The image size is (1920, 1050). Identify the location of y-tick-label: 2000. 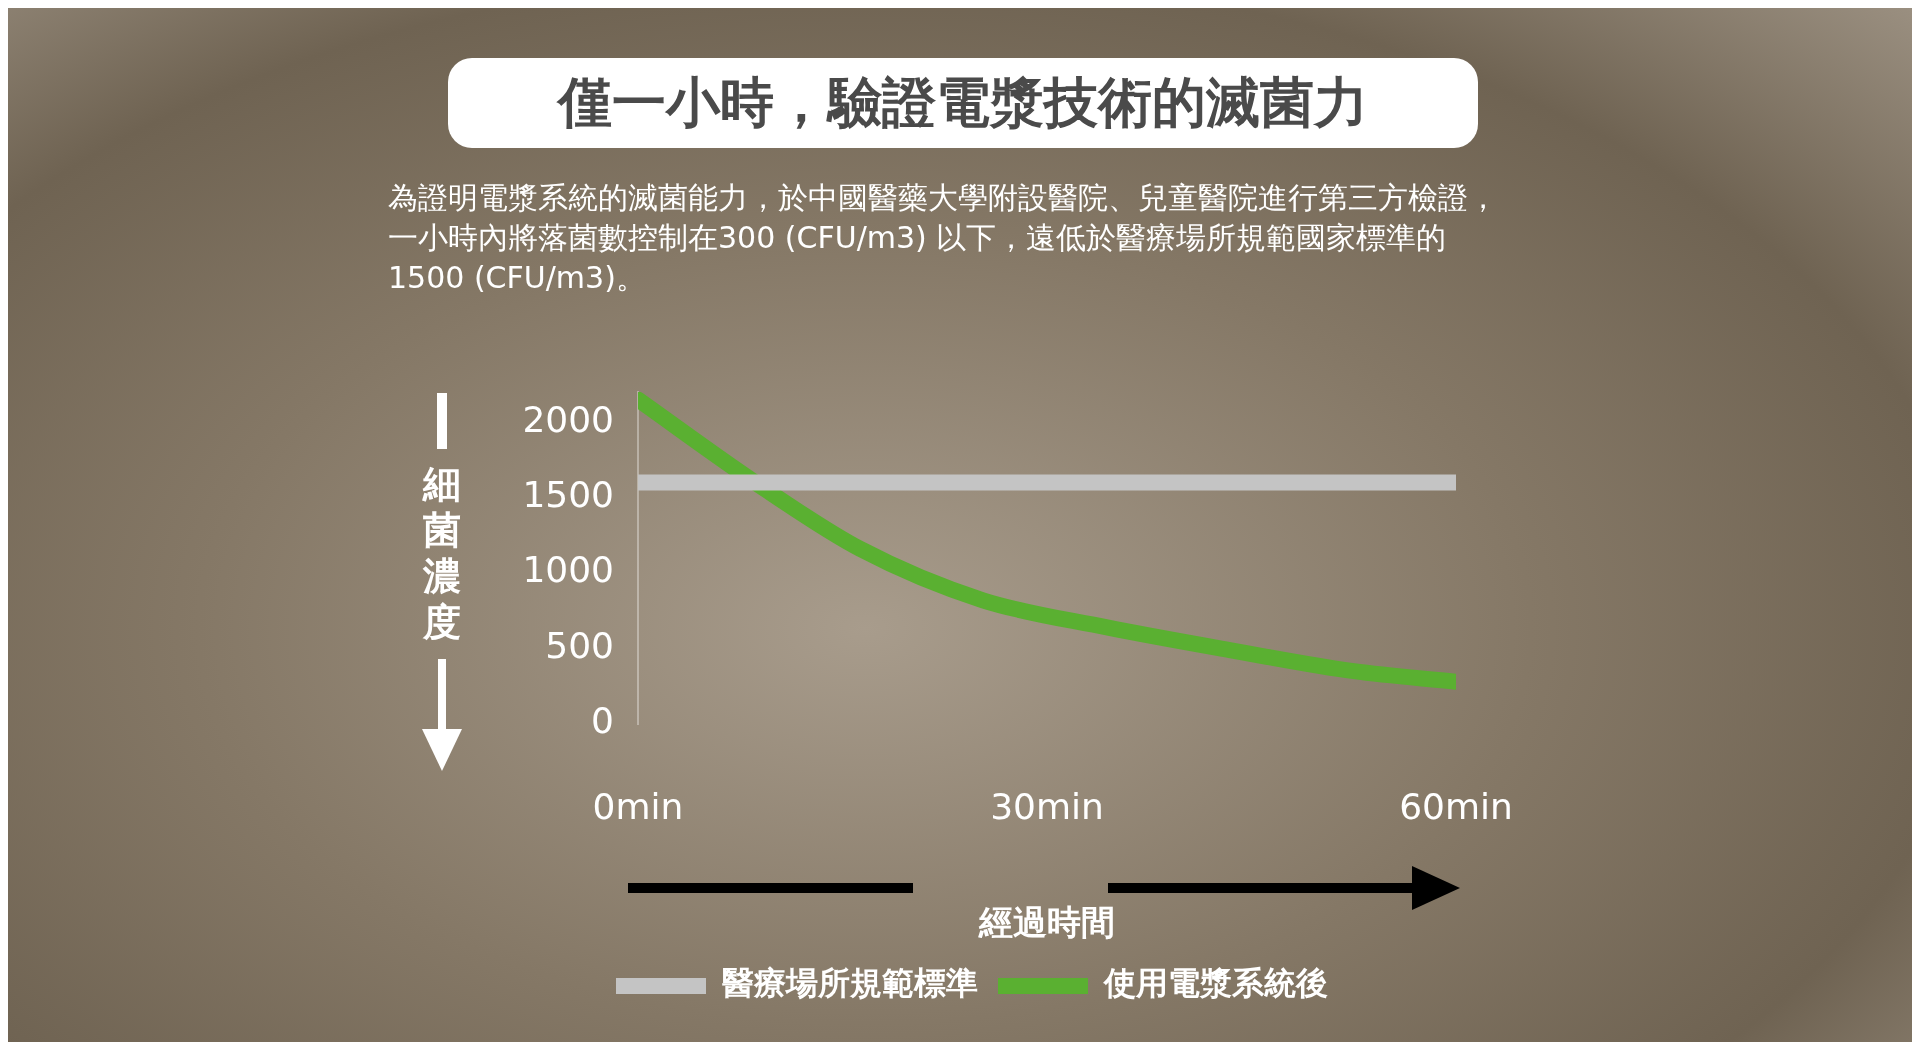
(568, 419).